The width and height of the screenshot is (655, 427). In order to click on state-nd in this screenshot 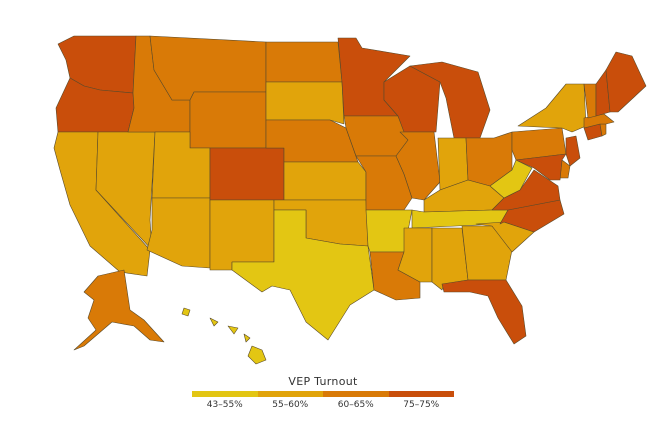, I will do `click(304, 62)`.